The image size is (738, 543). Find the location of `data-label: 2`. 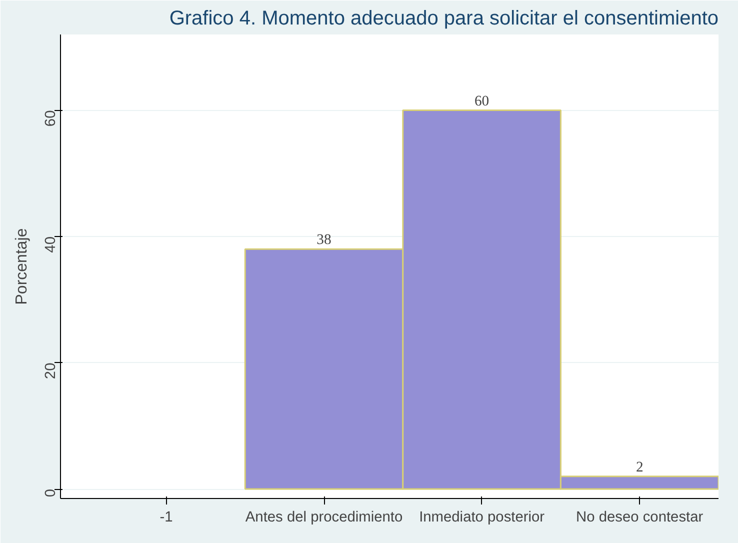

data-label: 2 is located at coordinates (640, 467).